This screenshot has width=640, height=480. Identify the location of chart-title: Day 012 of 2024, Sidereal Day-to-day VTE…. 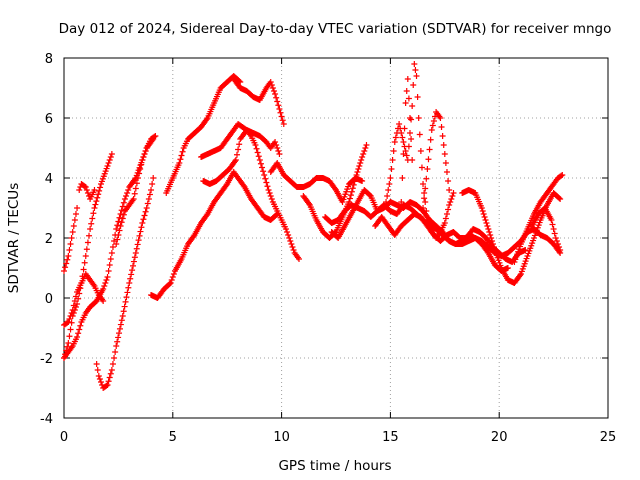
(335, 29).